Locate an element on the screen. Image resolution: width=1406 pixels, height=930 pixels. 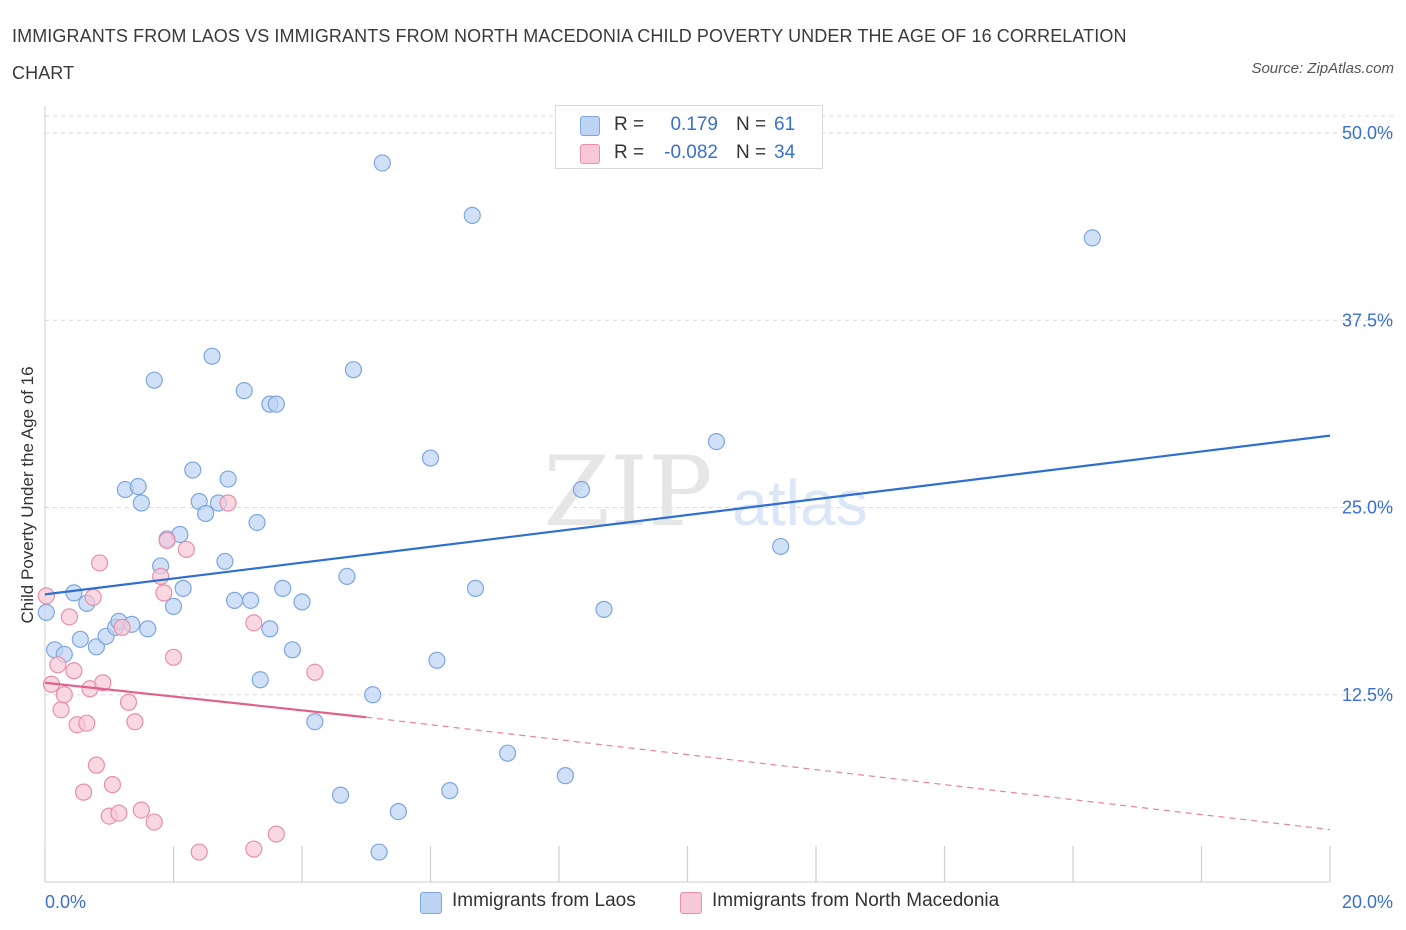
series-north-macedonia-points is located at coordinates (180, 677).